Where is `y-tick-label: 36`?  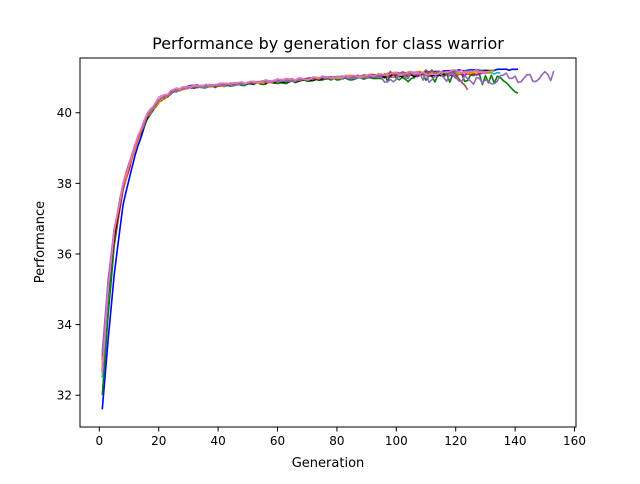 y-tick-label: 36 is located at coordinates (64, 254).